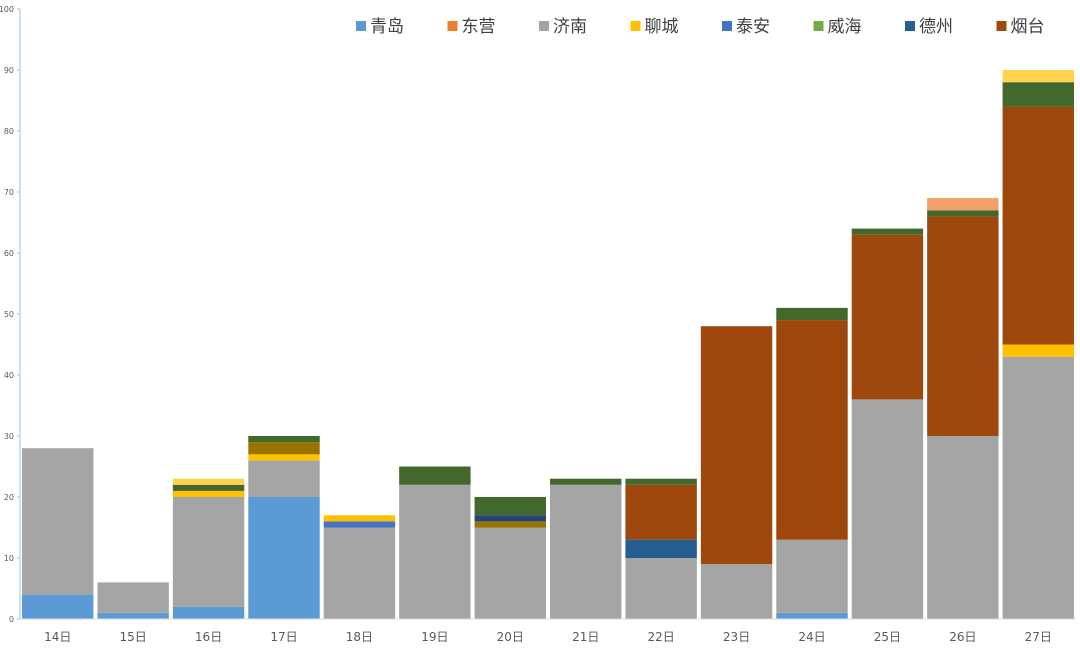 Image resolution: width=1080 pixels, height=659 pixels. What do you see at coordinates (9, 375) in the screenshot?
I see `y-tick-label: 40` at bounding box center [9, 375].